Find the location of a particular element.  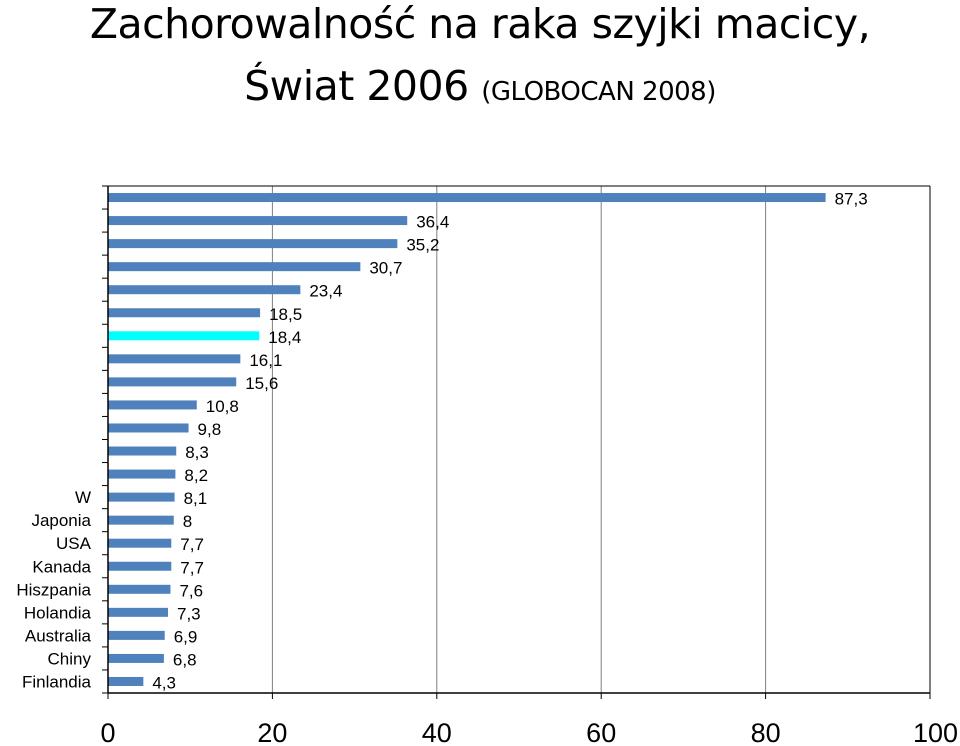

value-label-11: 8,3 is located at coordinates (197, 452).